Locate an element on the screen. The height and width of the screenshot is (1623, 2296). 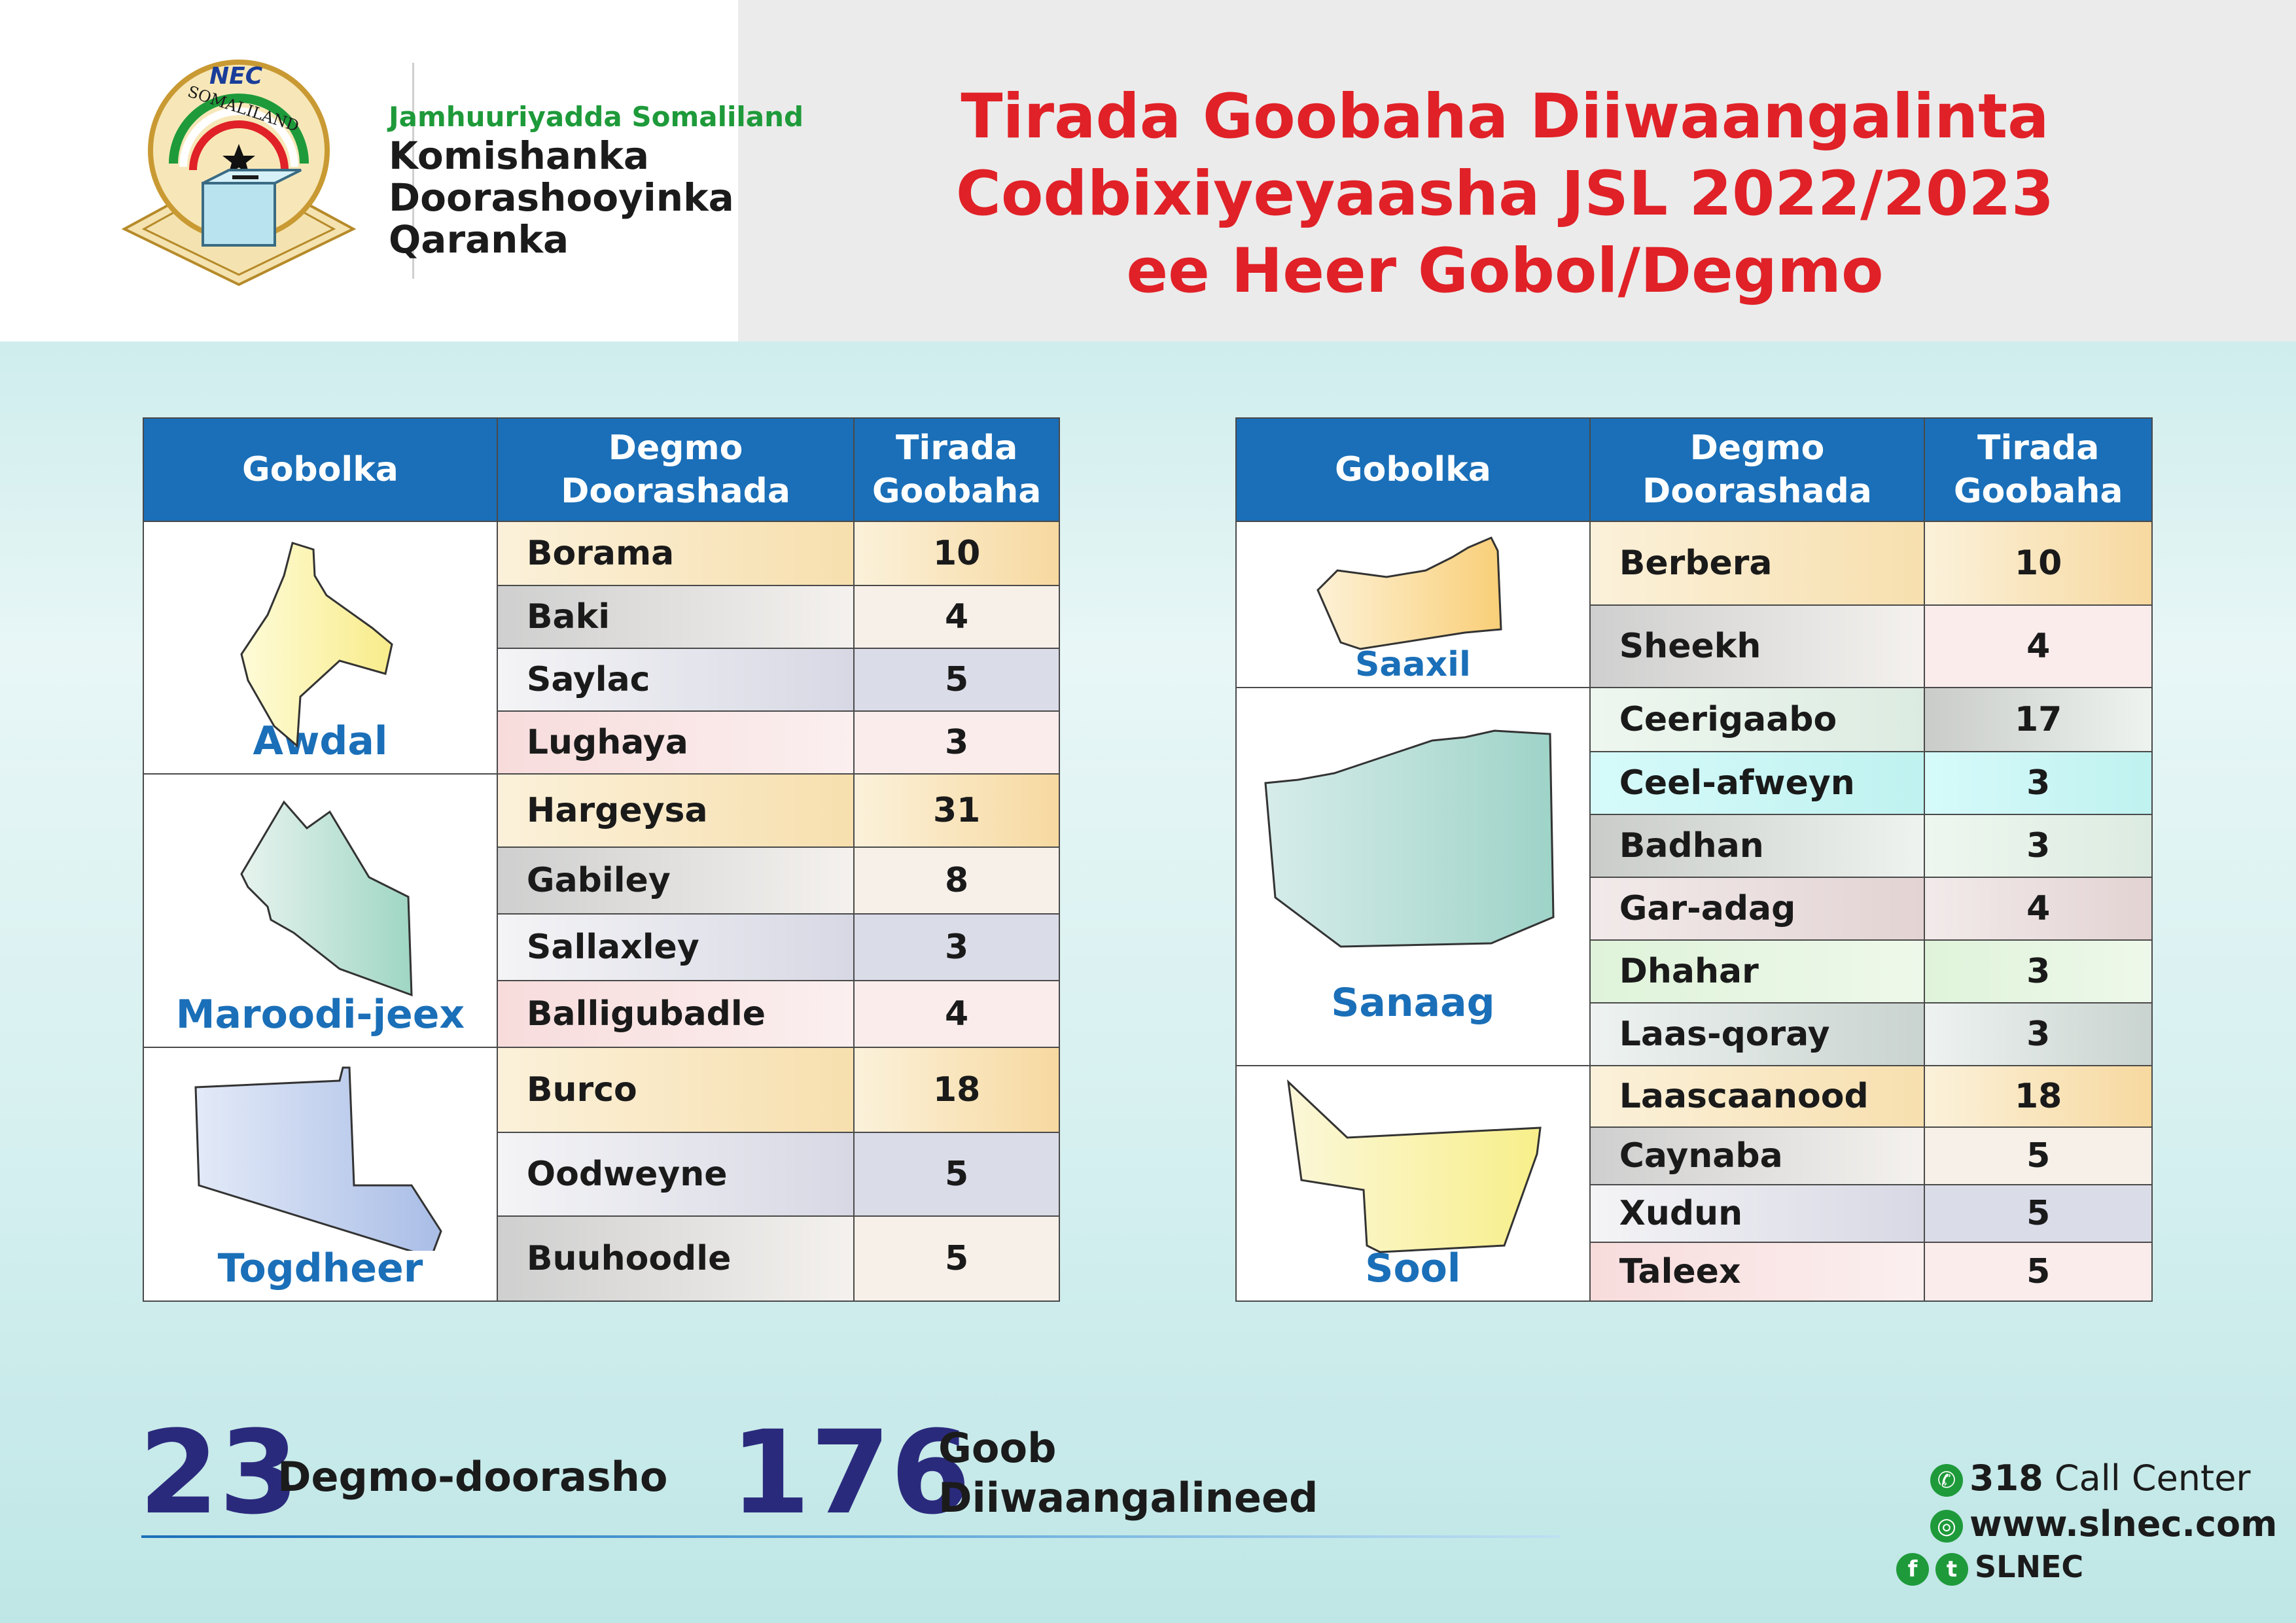
sool-map-icon is located at coordinates (1415, 1166).